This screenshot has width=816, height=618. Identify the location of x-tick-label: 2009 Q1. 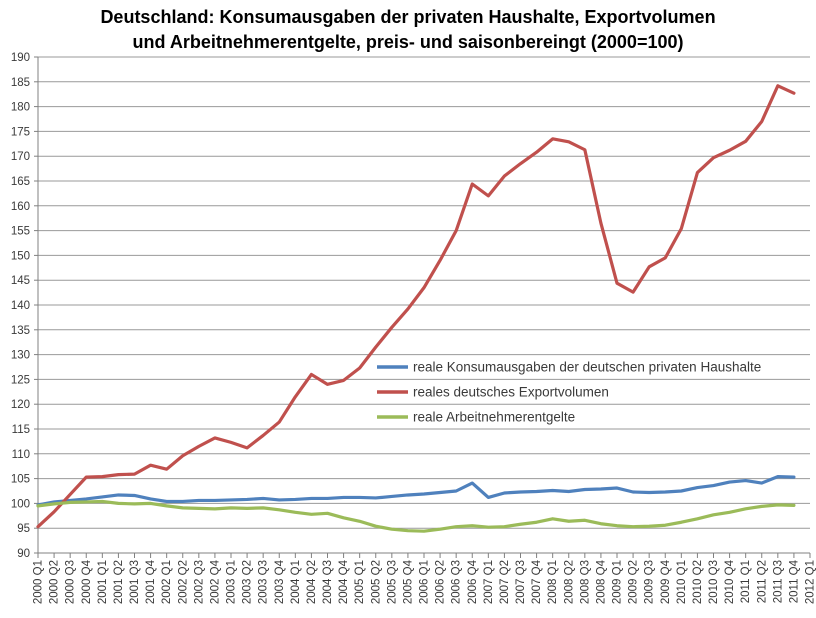
(618, 582).